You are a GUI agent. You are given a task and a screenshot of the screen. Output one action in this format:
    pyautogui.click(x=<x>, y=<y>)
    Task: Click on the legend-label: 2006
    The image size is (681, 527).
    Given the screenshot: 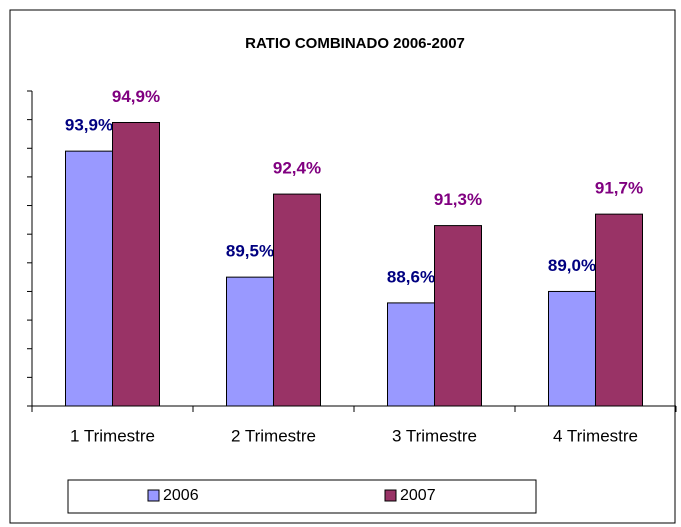 What is the action you would take?
    pyautogui.click(x=181, y=495)
    